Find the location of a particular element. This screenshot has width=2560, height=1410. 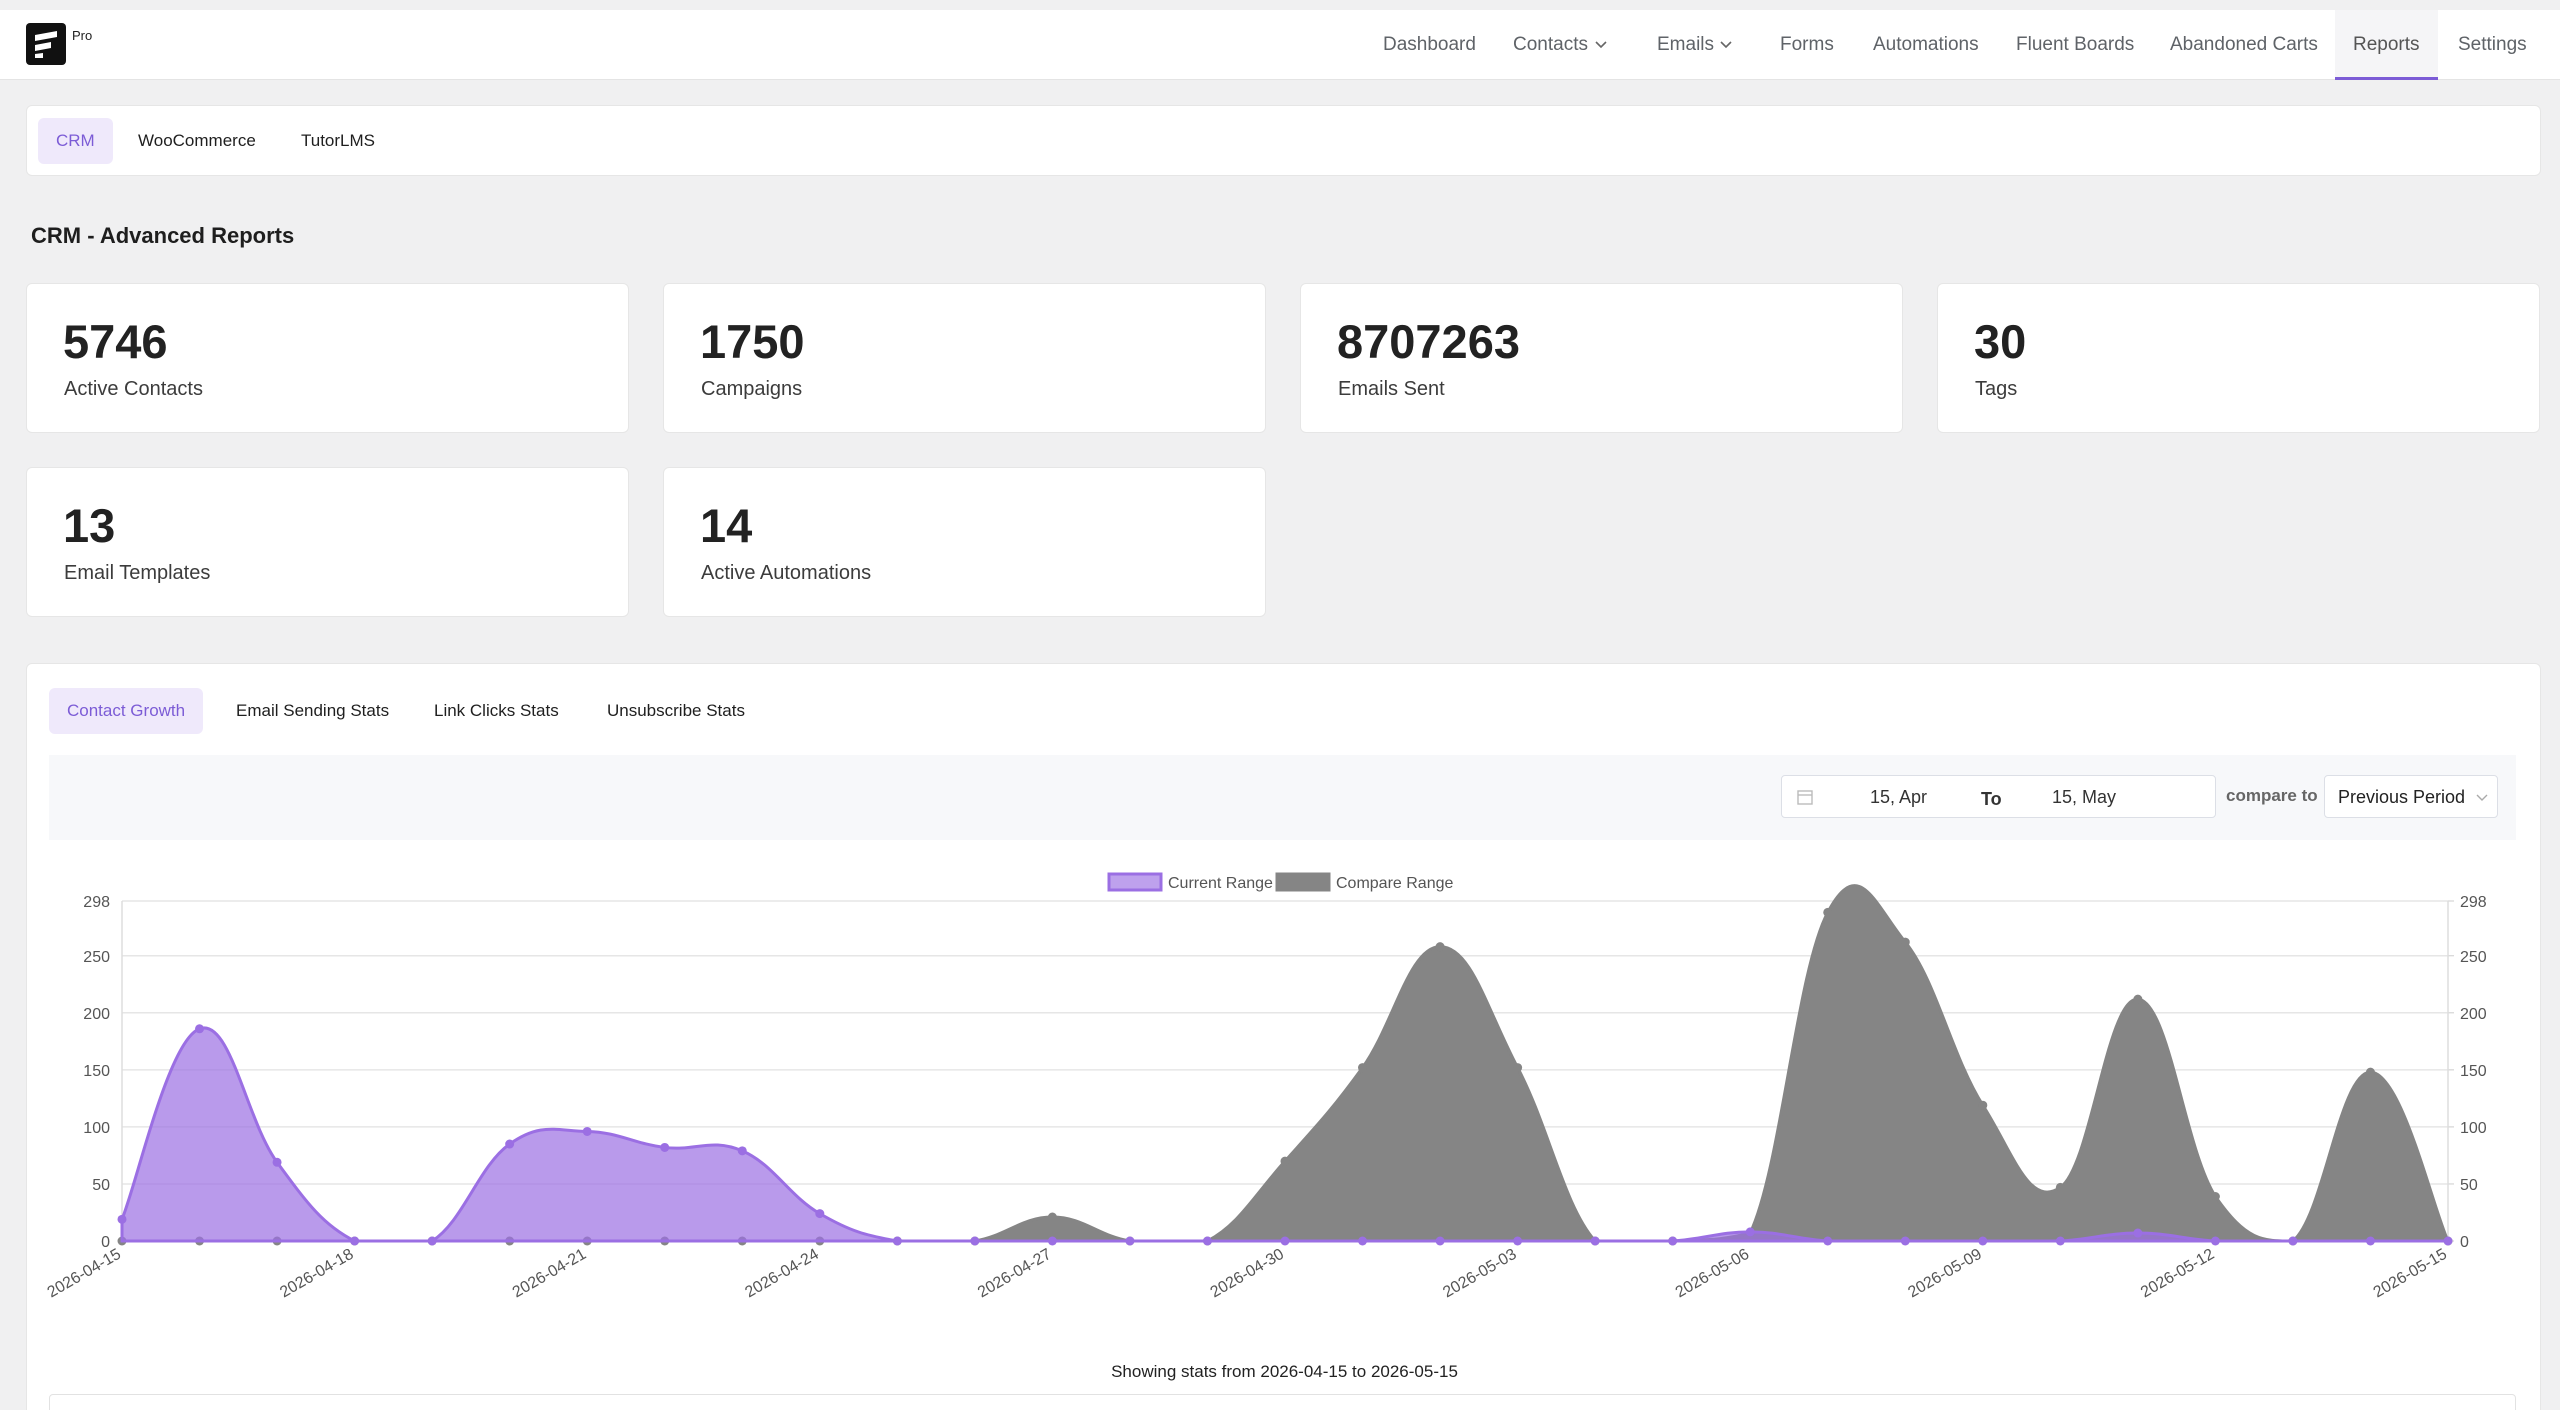

stat-label: Active Automations is located at coordinates (786, 573).